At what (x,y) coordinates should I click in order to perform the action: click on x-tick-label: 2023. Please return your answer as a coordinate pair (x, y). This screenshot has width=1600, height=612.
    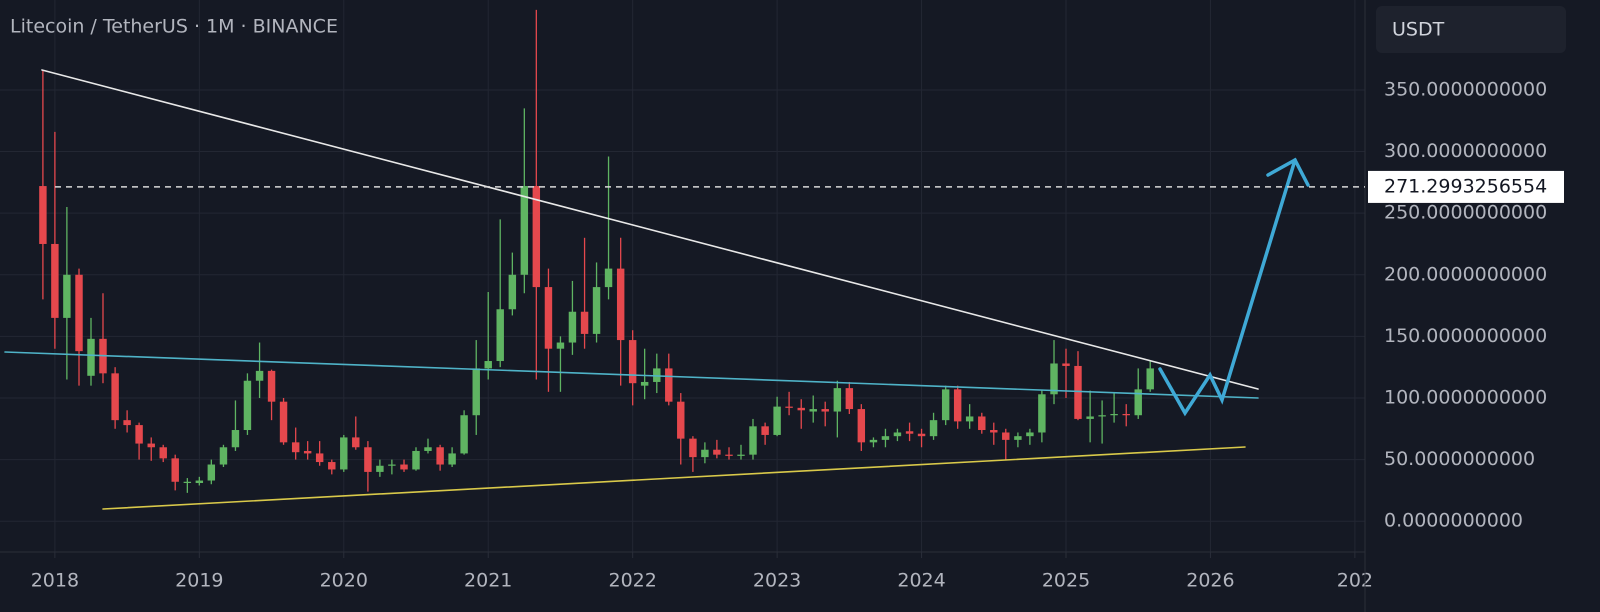
    Looking at the image, I should click on (777, 581).